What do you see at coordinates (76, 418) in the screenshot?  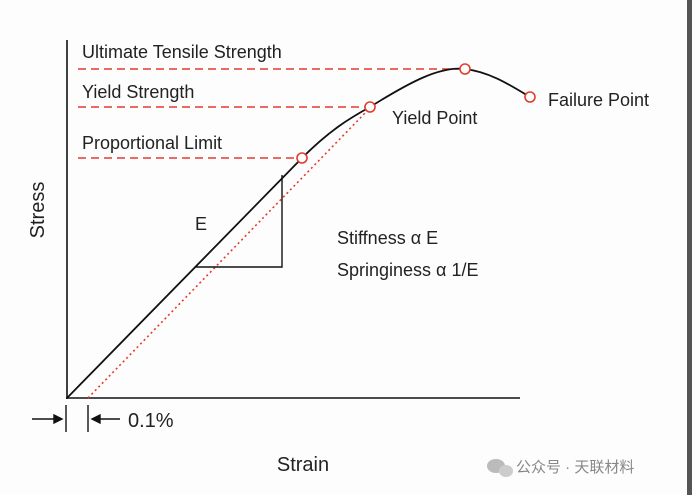 I see `offset-marker` at bounding box center [76, 418].